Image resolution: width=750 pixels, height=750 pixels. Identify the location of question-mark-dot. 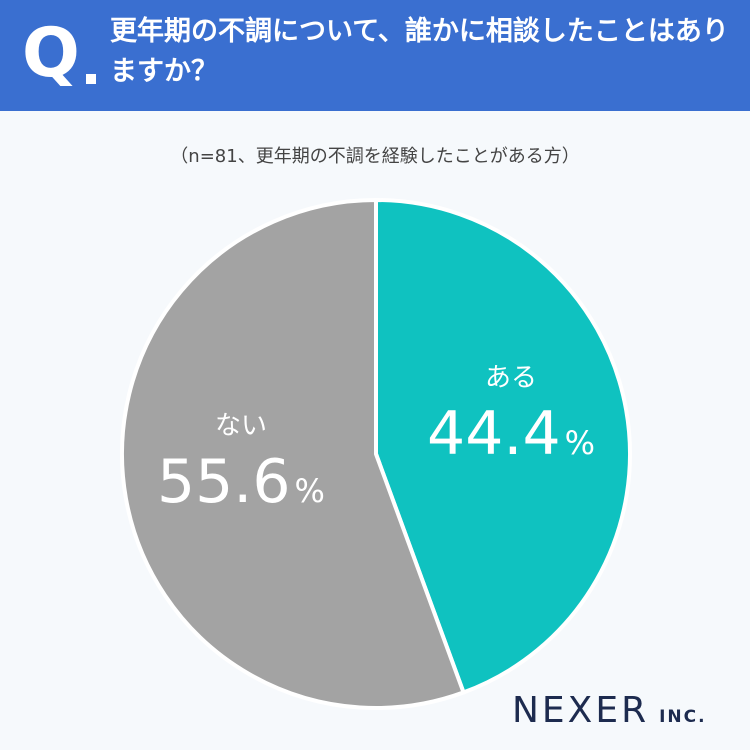
(91, 79).